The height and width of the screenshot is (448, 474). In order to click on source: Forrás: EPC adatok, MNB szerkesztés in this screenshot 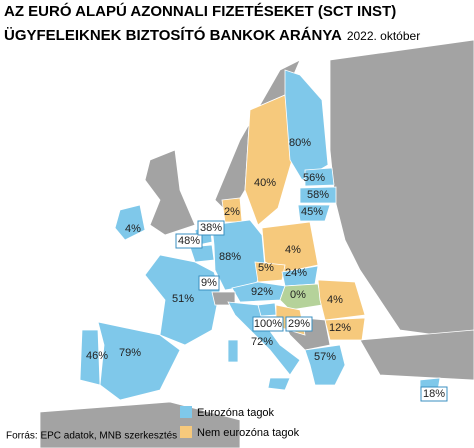, I will do `click(91, 436)`.